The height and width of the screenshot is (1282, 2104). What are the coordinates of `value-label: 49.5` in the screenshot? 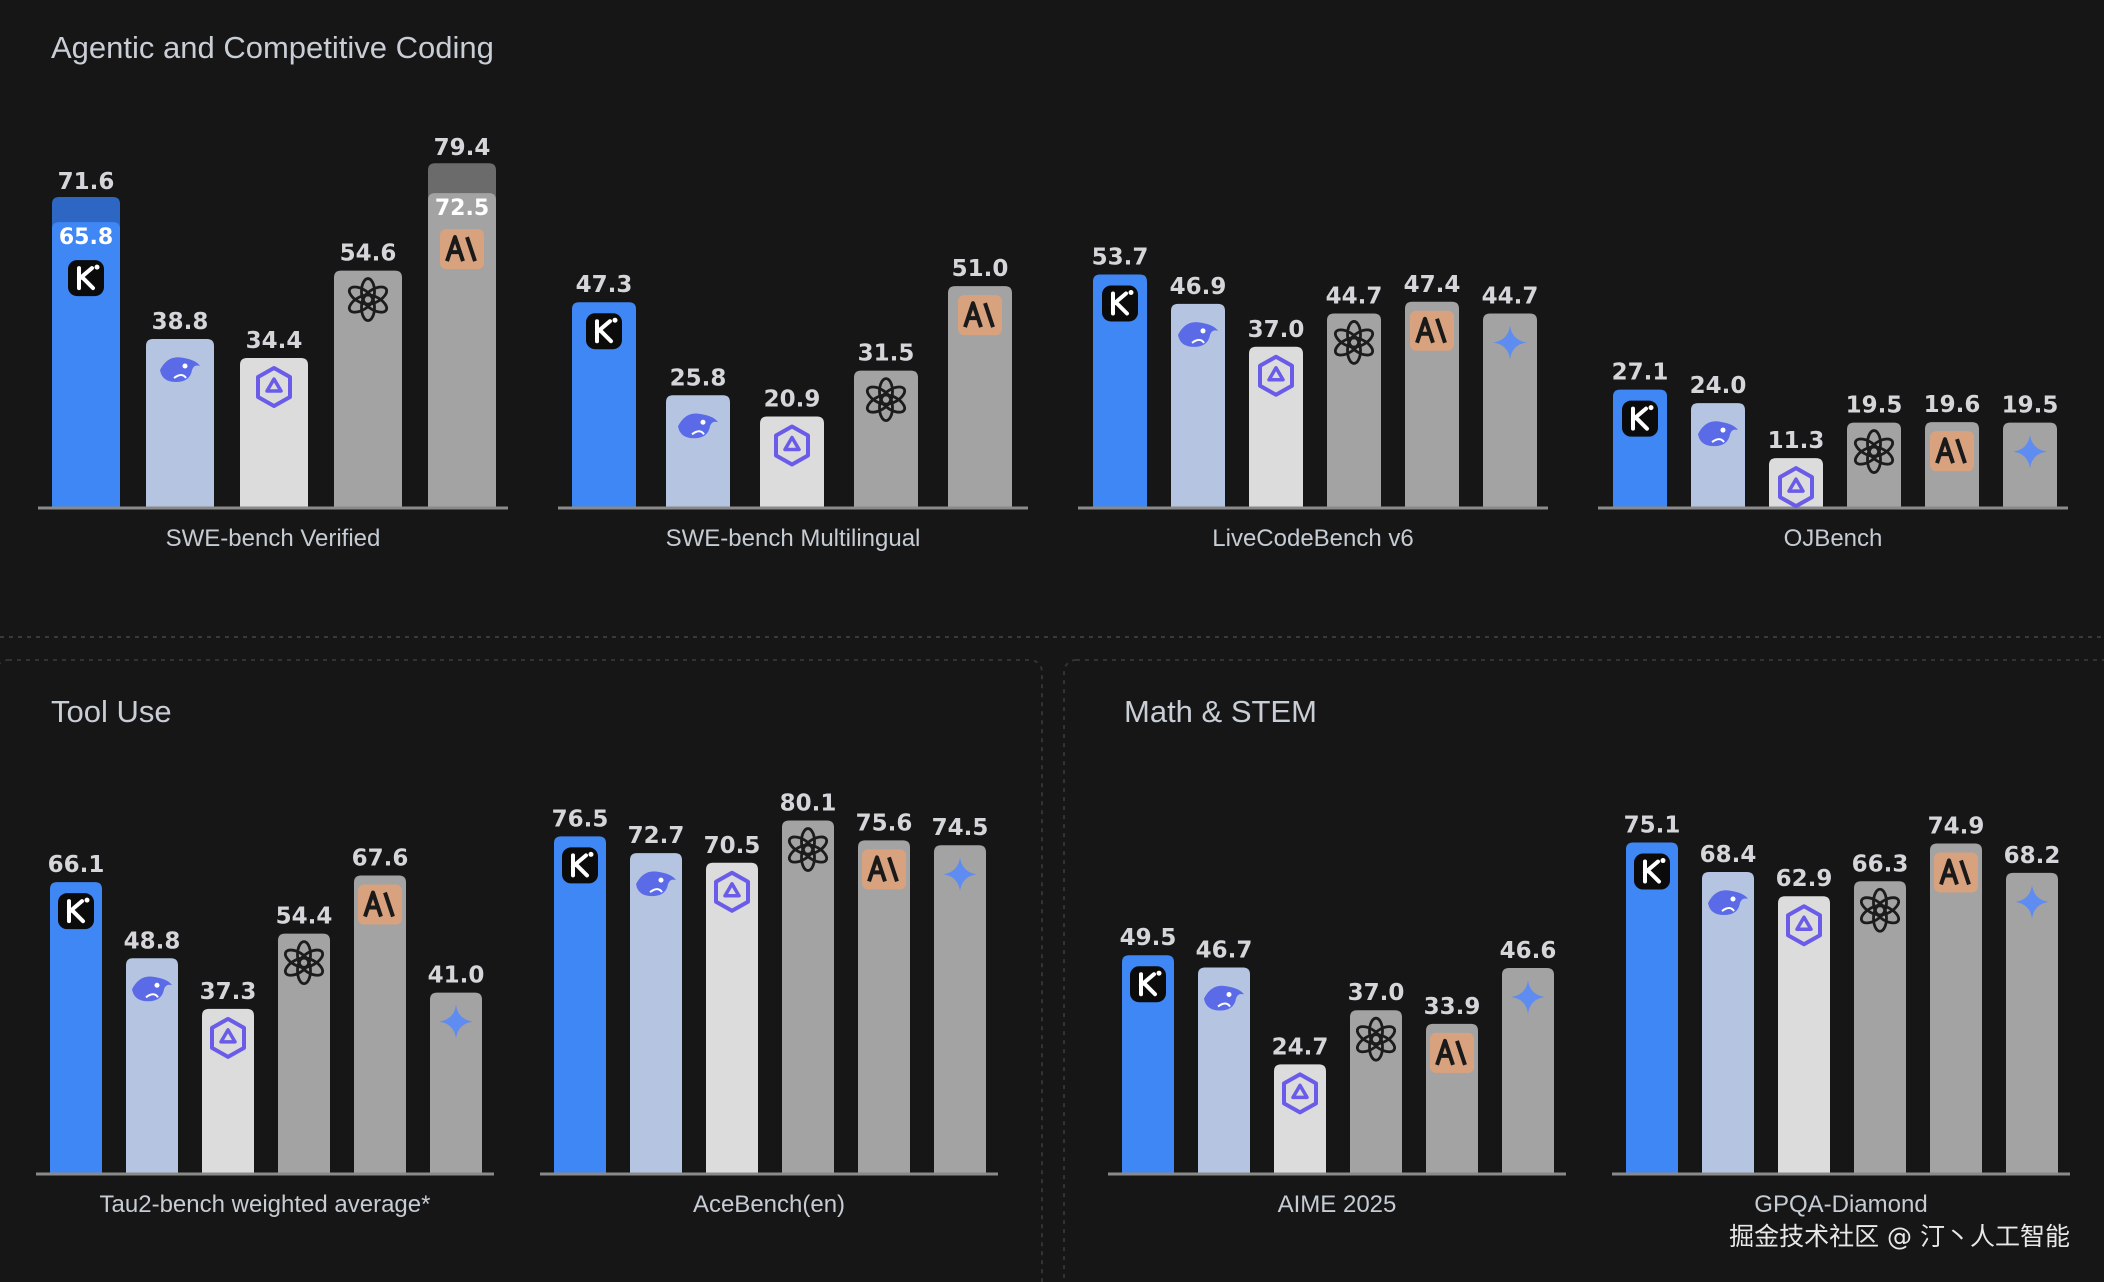 It's located at (1148, 938).